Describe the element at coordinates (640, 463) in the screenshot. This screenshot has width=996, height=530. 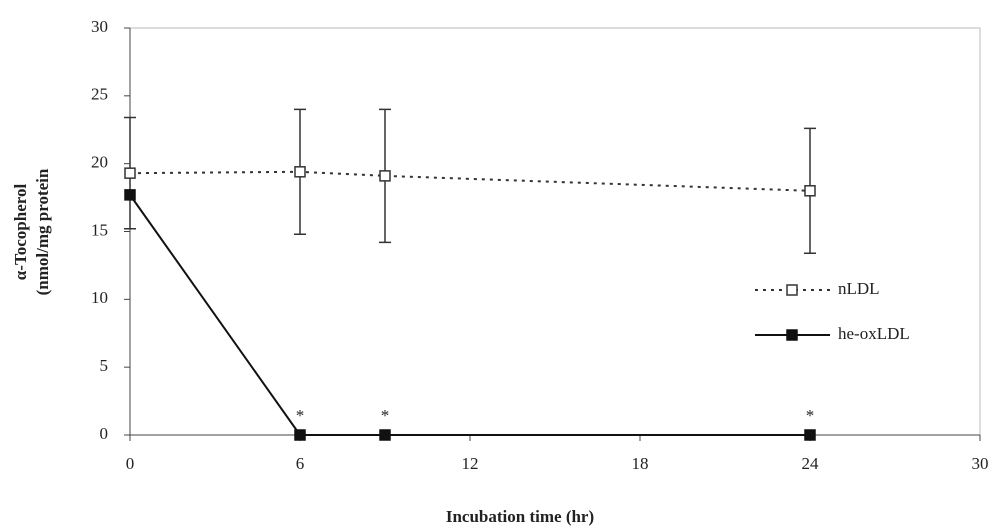
I see `x-tick-label: 18` at that location.